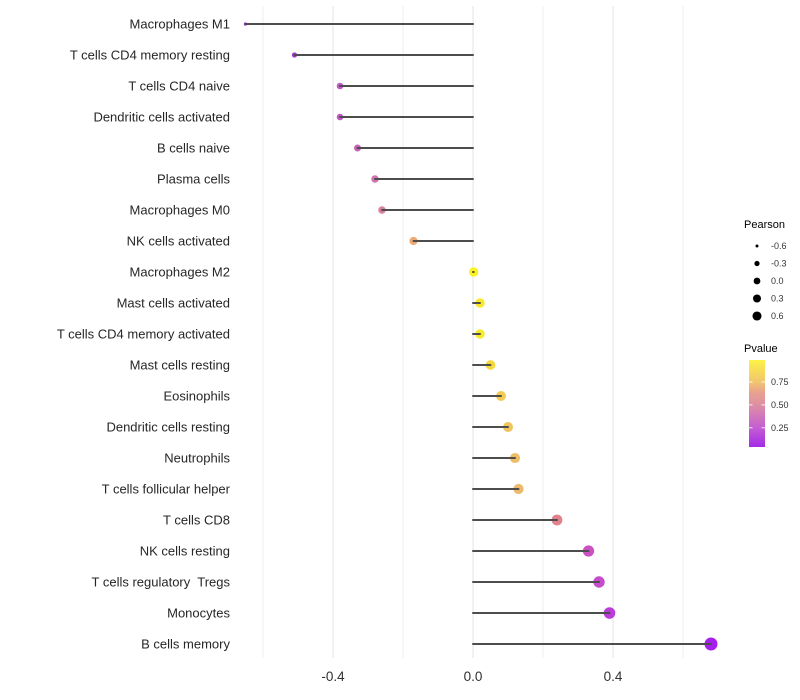  I want to click on legend-pearson-size: Pearson -0.6 -0.3 0.0 0.3 0.6, so click(765, 270).